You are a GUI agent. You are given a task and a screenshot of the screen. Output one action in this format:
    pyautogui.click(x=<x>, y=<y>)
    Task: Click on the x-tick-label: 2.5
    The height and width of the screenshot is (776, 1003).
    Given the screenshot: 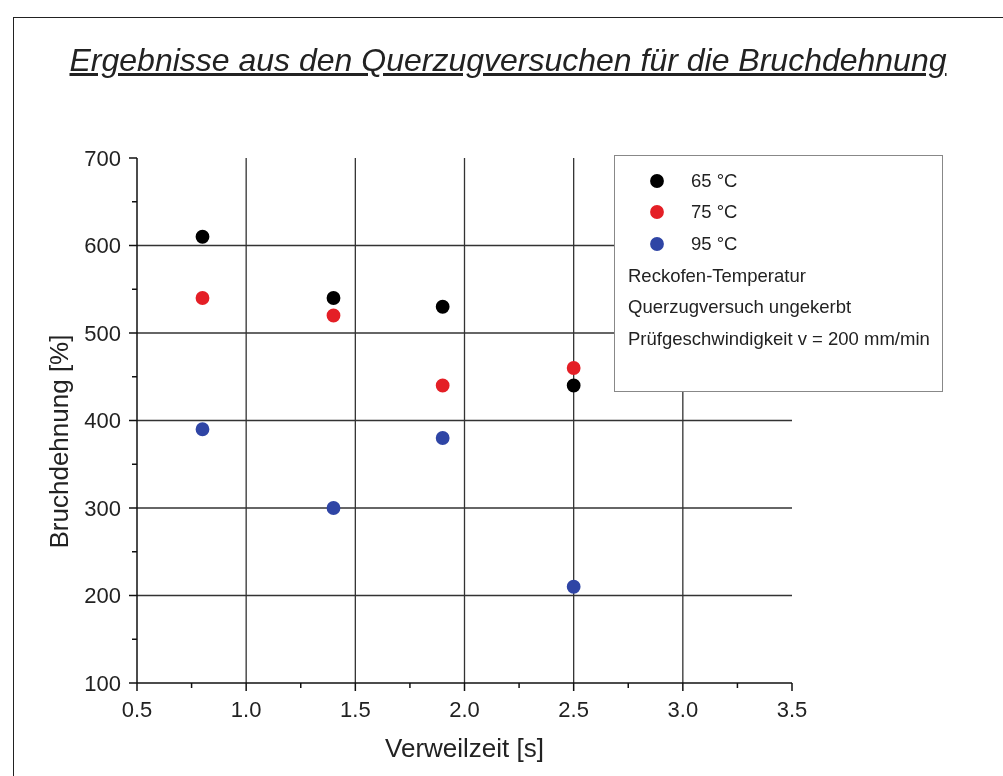 What is the action you would take?
    pyautogui.click(x=573, y=709)
    